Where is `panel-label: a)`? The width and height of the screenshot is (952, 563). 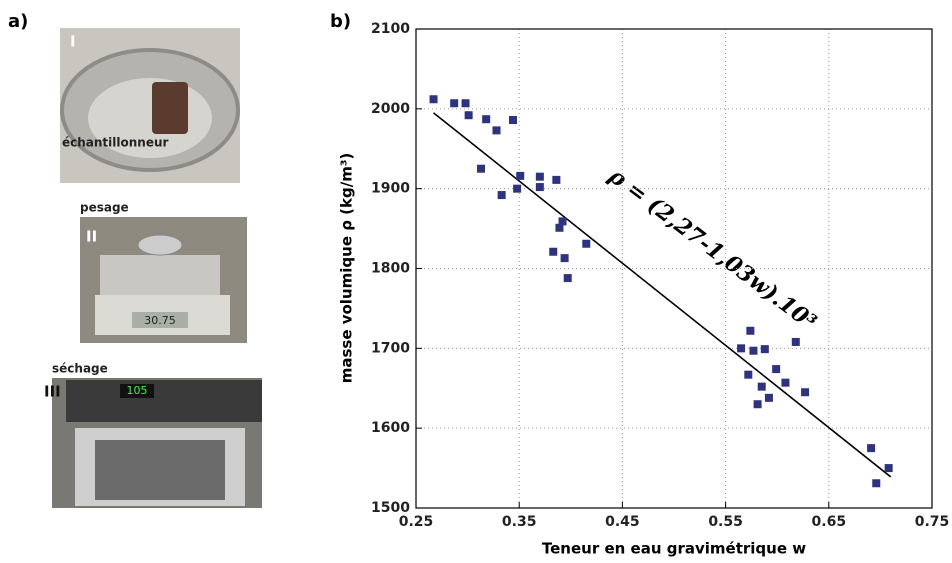 panel-label: a) is located at coordinates (18, 21).